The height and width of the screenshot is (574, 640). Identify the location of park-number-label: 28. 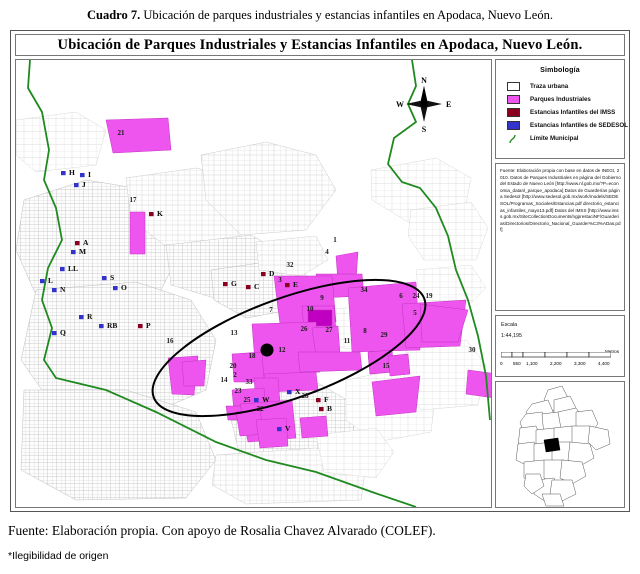
(306, 396).